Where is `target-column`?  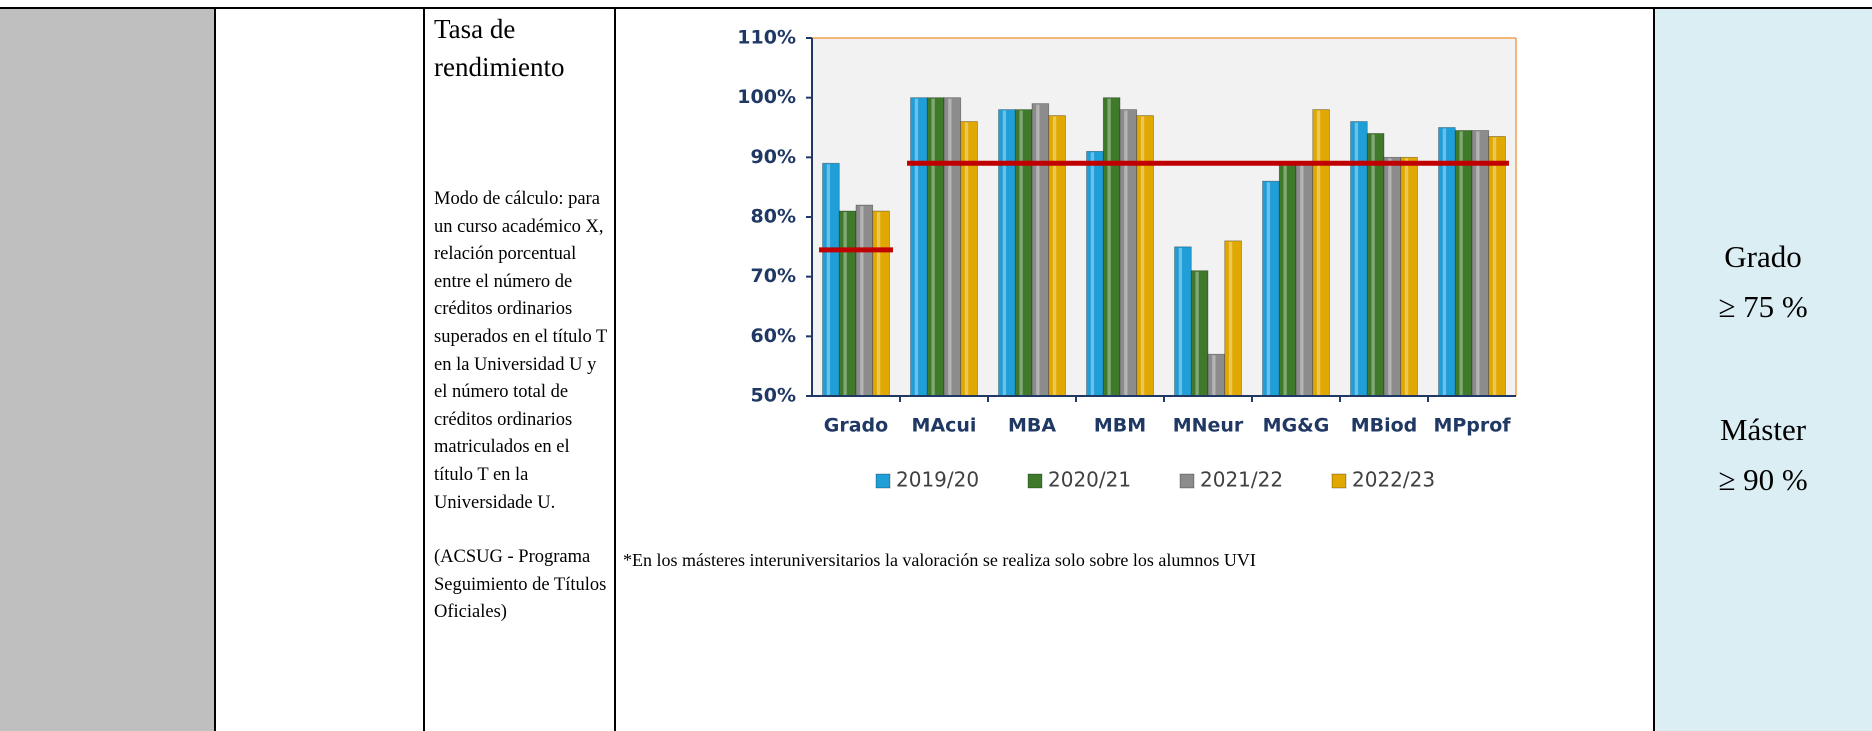 target-column is located at coordinates (1763, 369).